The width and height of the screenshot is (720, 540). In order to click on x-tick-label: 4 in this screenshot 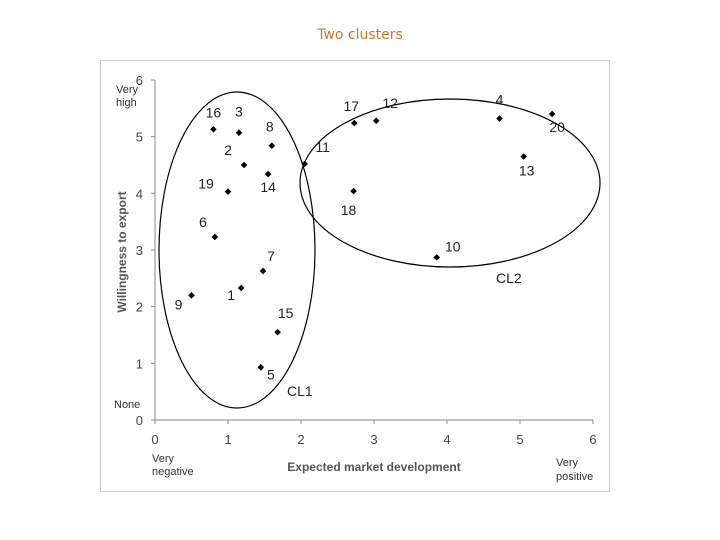, I will do `click(446, 439)`.